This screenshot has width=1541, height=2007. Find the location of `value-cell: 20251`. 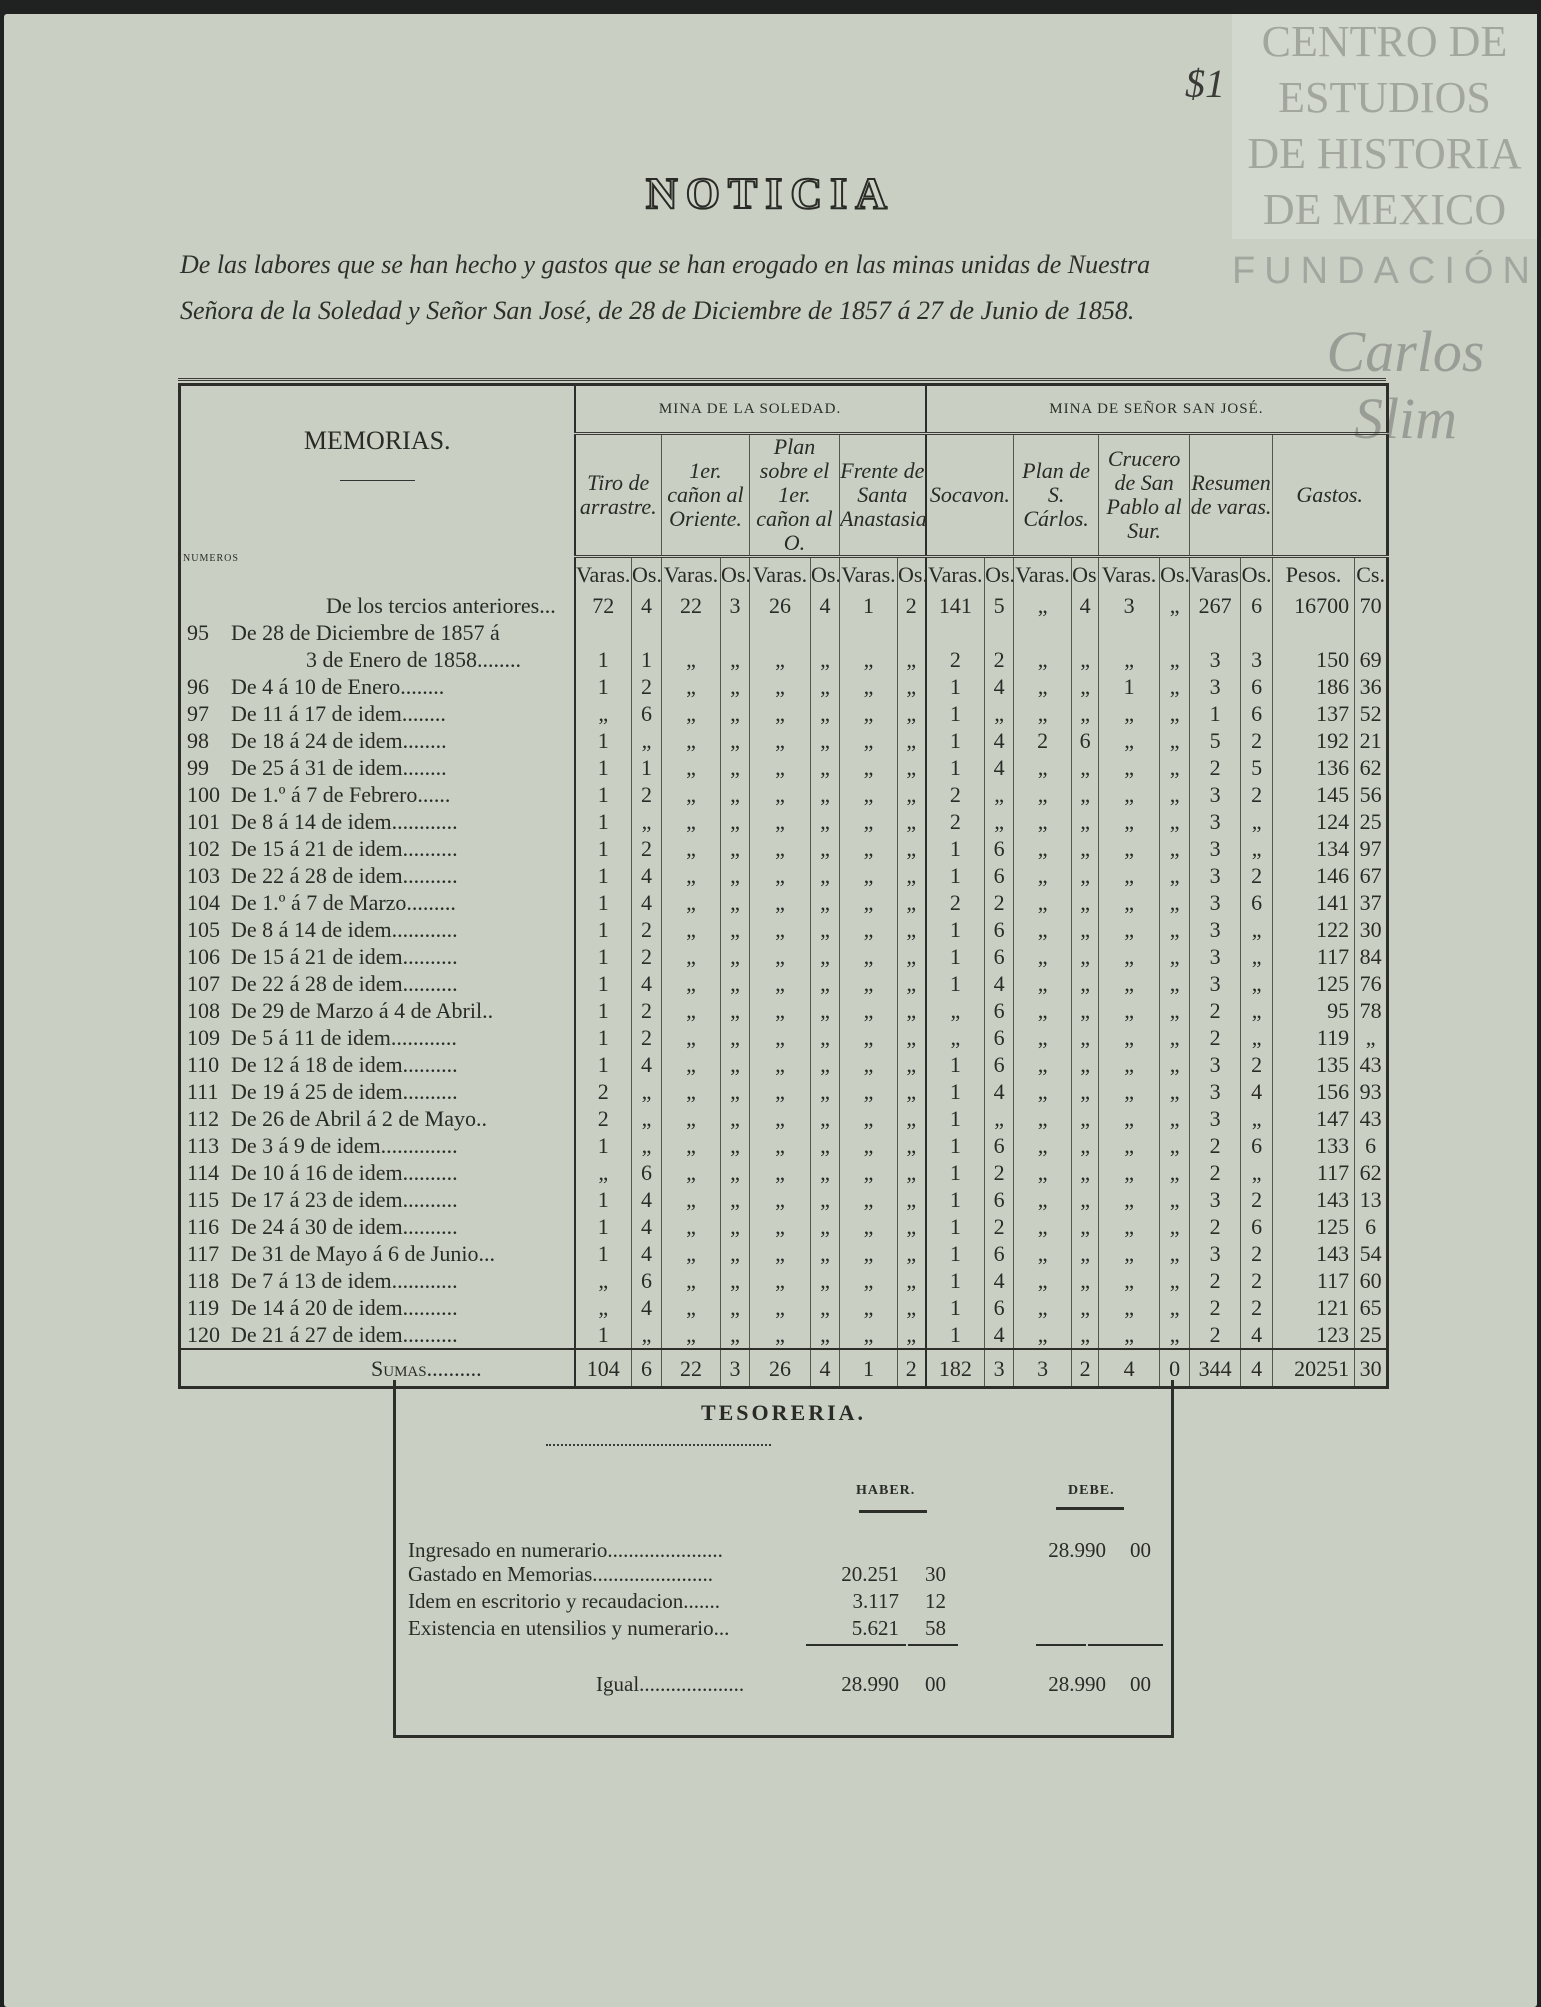

value-cell: 20251 is located at coordinates (1313, 1368).